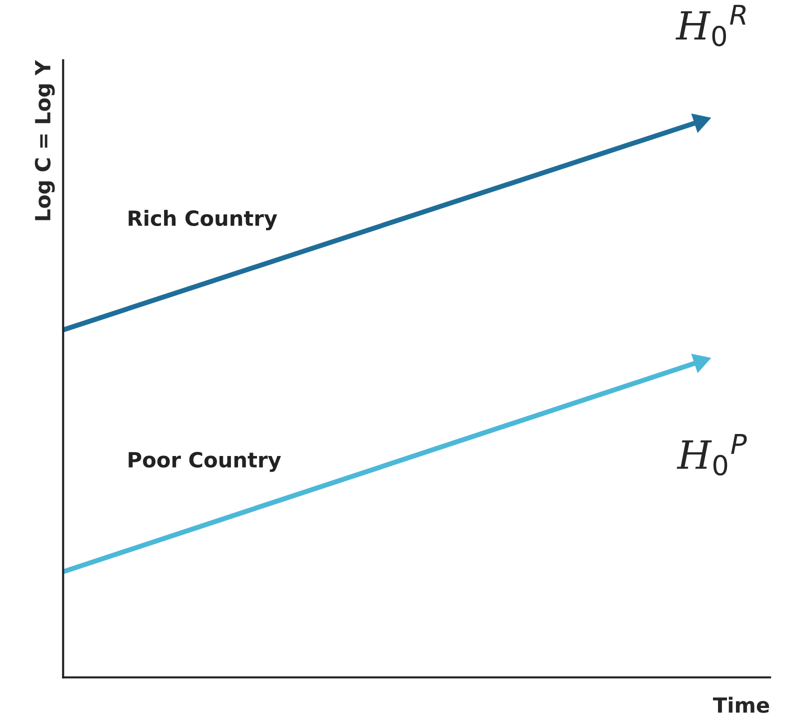 This screenshot has height=726, width=789. I want to click on text: H$_{0}$$^{R}$, so click(711, 25).